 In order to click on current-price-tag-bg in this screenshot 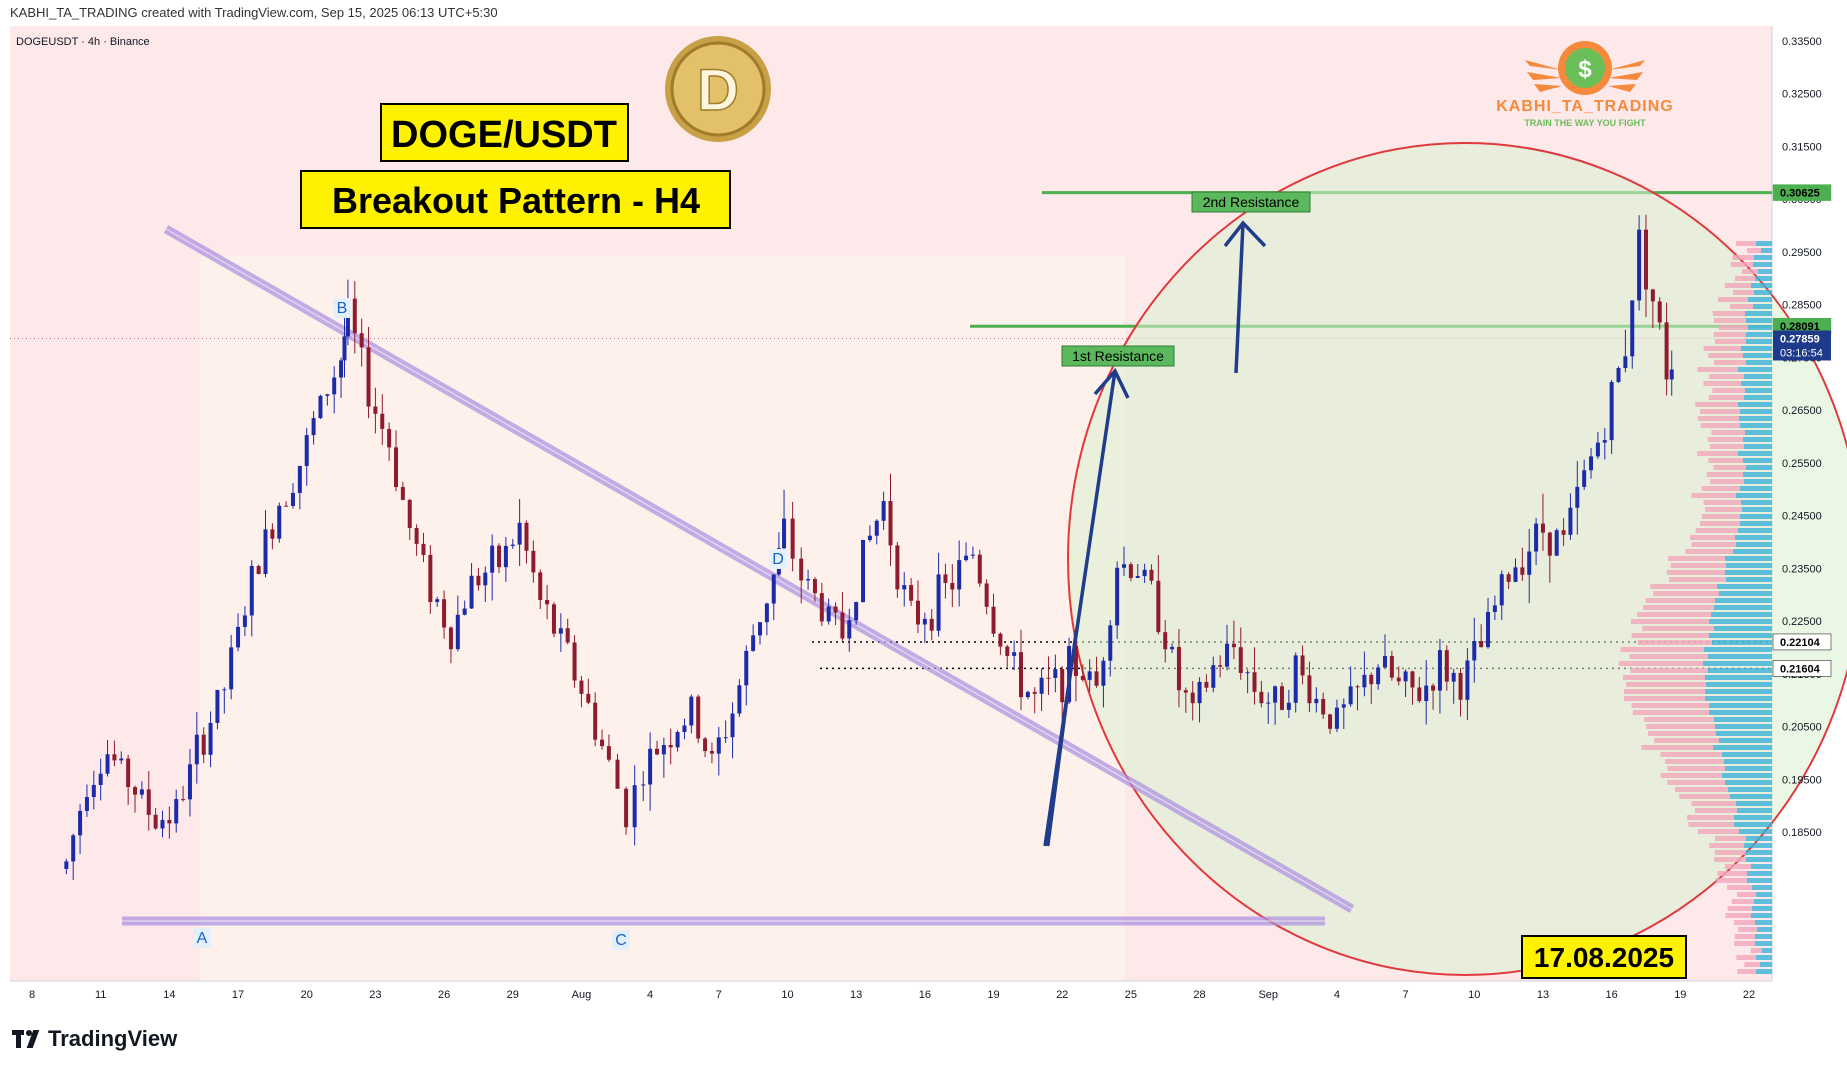, I will do `click(1802, 345)`.